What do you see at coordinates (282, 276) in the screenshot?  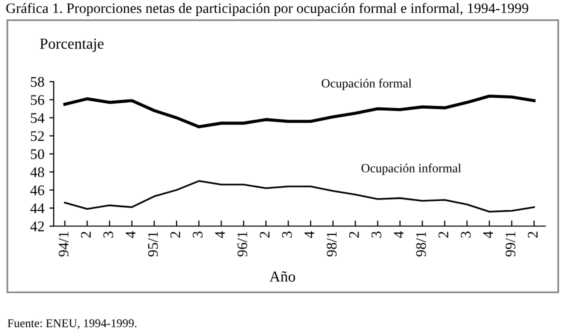 I see `x-axis-title: Año` at bounding box center [282, 276].